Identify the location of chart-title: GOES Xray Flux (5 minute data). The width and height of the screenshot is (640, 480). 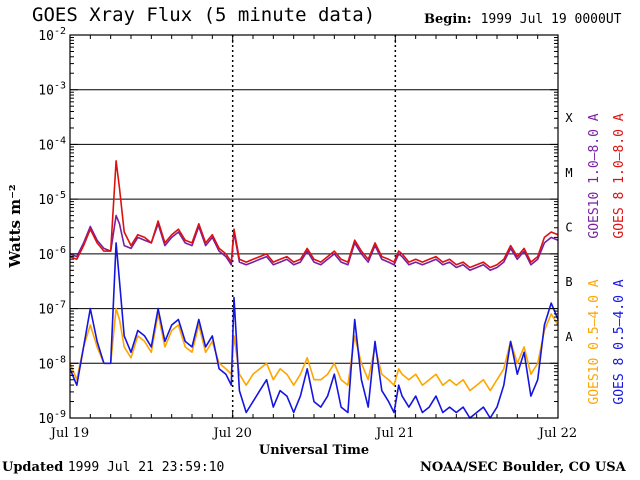
(204, 15).